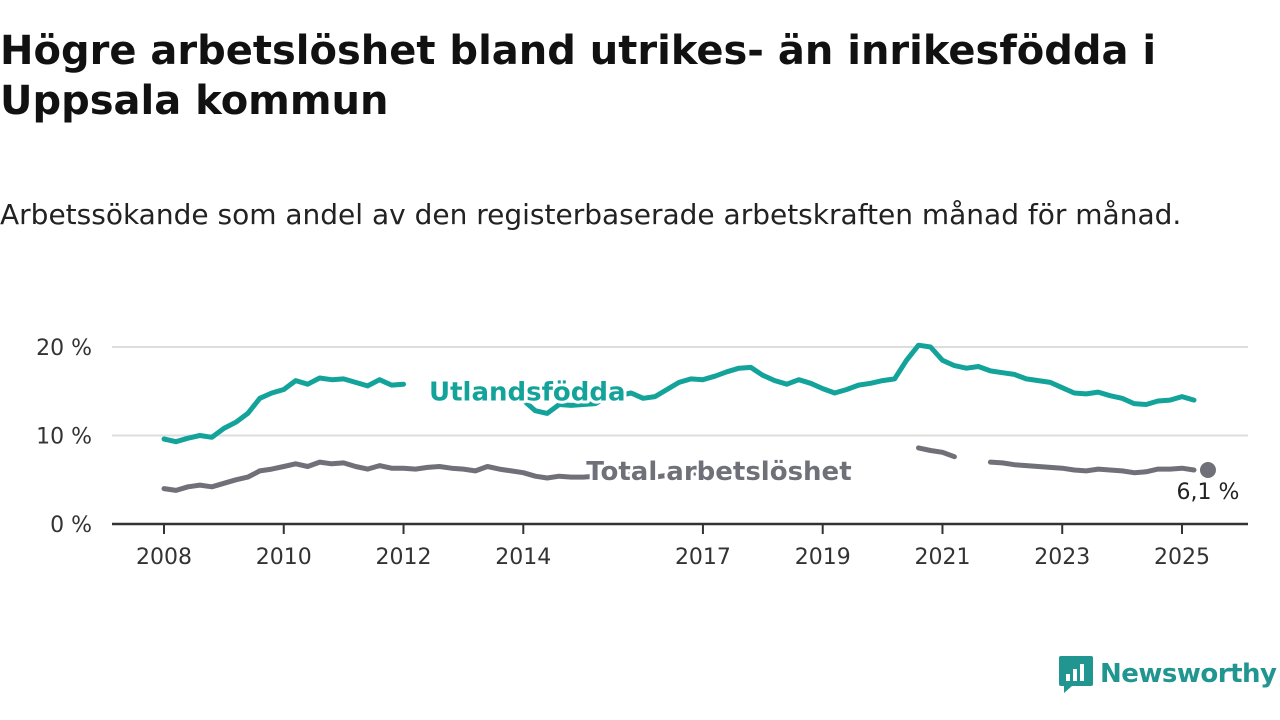  I want to click on y-gridlines, so click(680, 391).